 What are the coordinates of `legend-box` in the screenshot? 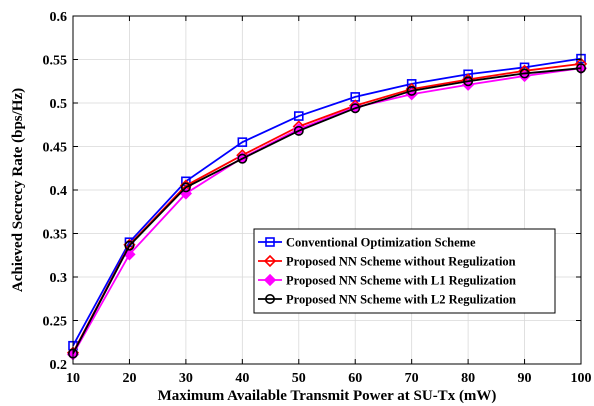 It's located at (404, 271).